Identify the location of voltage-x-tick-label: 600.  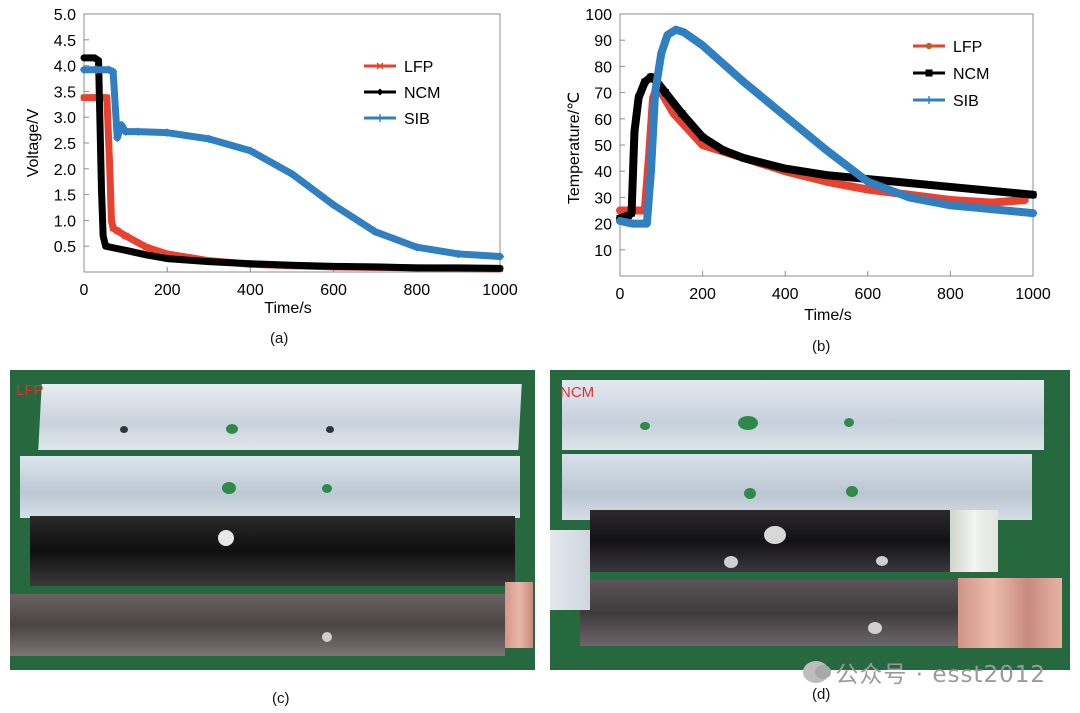
(333, 290).